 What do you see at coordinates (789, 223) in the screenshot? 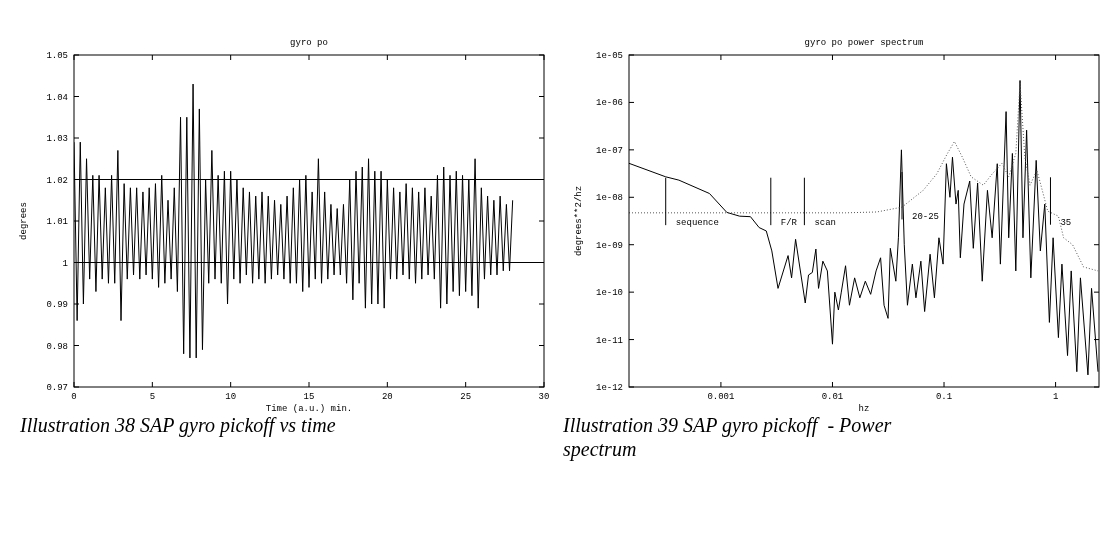
I see `annotation: F/R` at bounding box center [789, 223].